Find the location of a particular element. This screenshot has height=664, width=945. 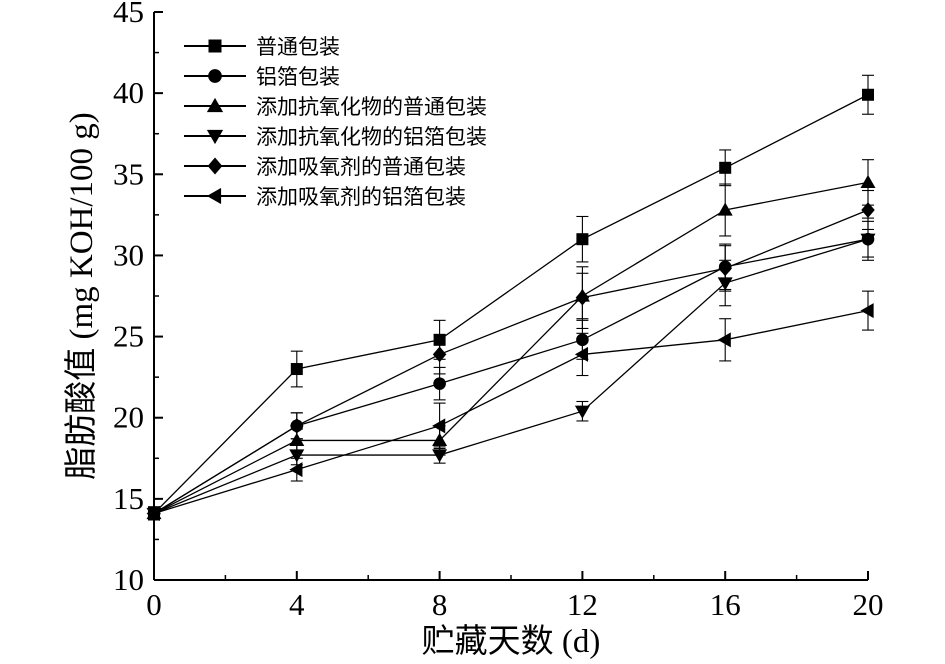

legend-item: 普通包装 is located at coordinates (262, 47).